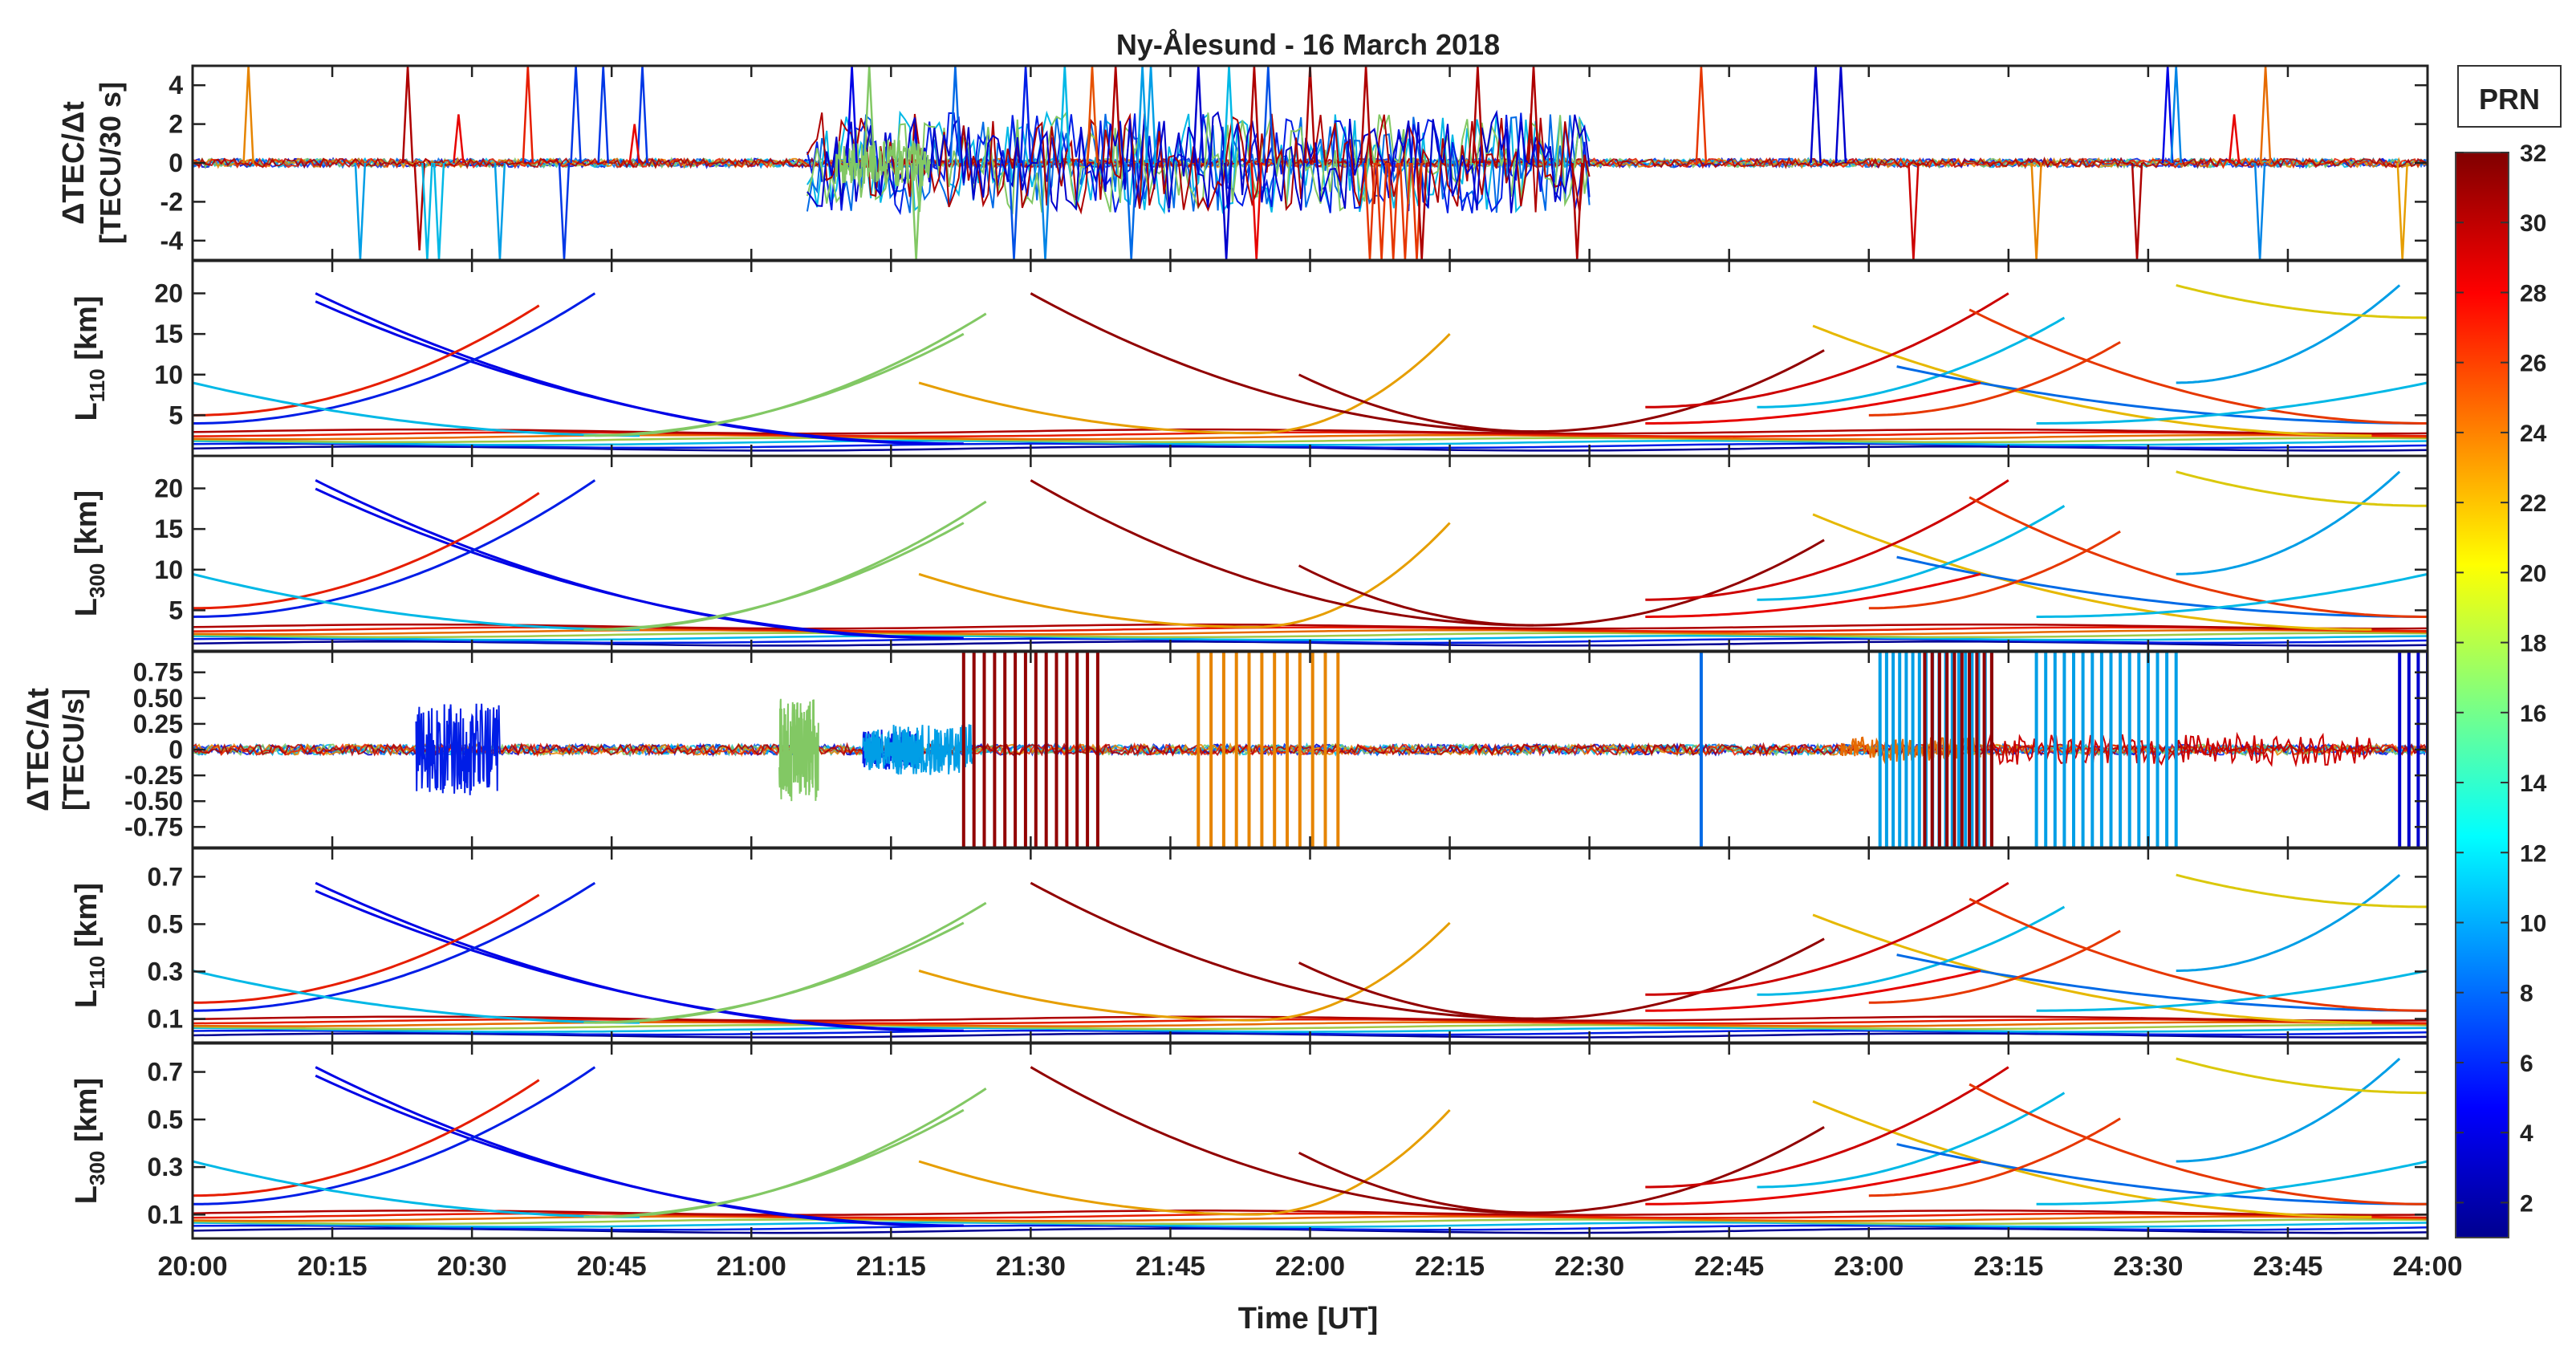 The image size is (2576, 1358). What do you see at coordinates (193, 1266) in the screenshot?
I see `x-tick-label: 20:00` at bounding box center [193, 1266].